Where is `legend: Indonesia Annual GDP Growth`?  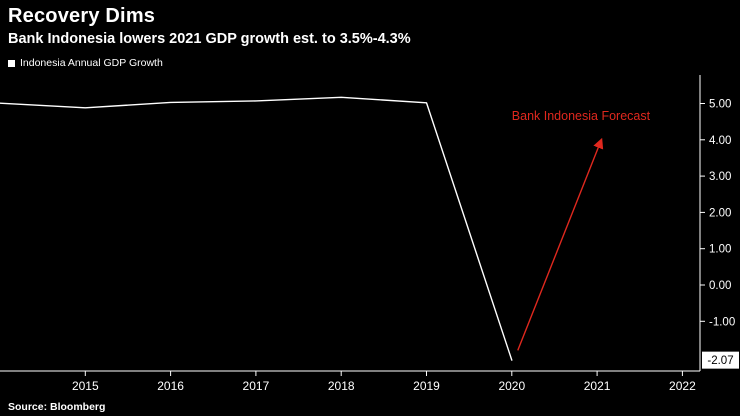 legend: Indonesia Annual GDP Growth is located at coordinates (85, 63).